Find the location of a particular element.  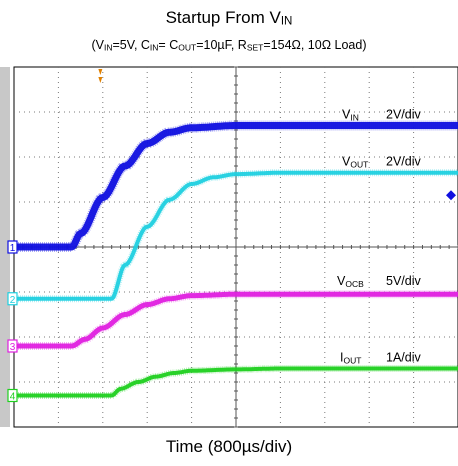

vocb-trace is located at coordinates (235, 320).